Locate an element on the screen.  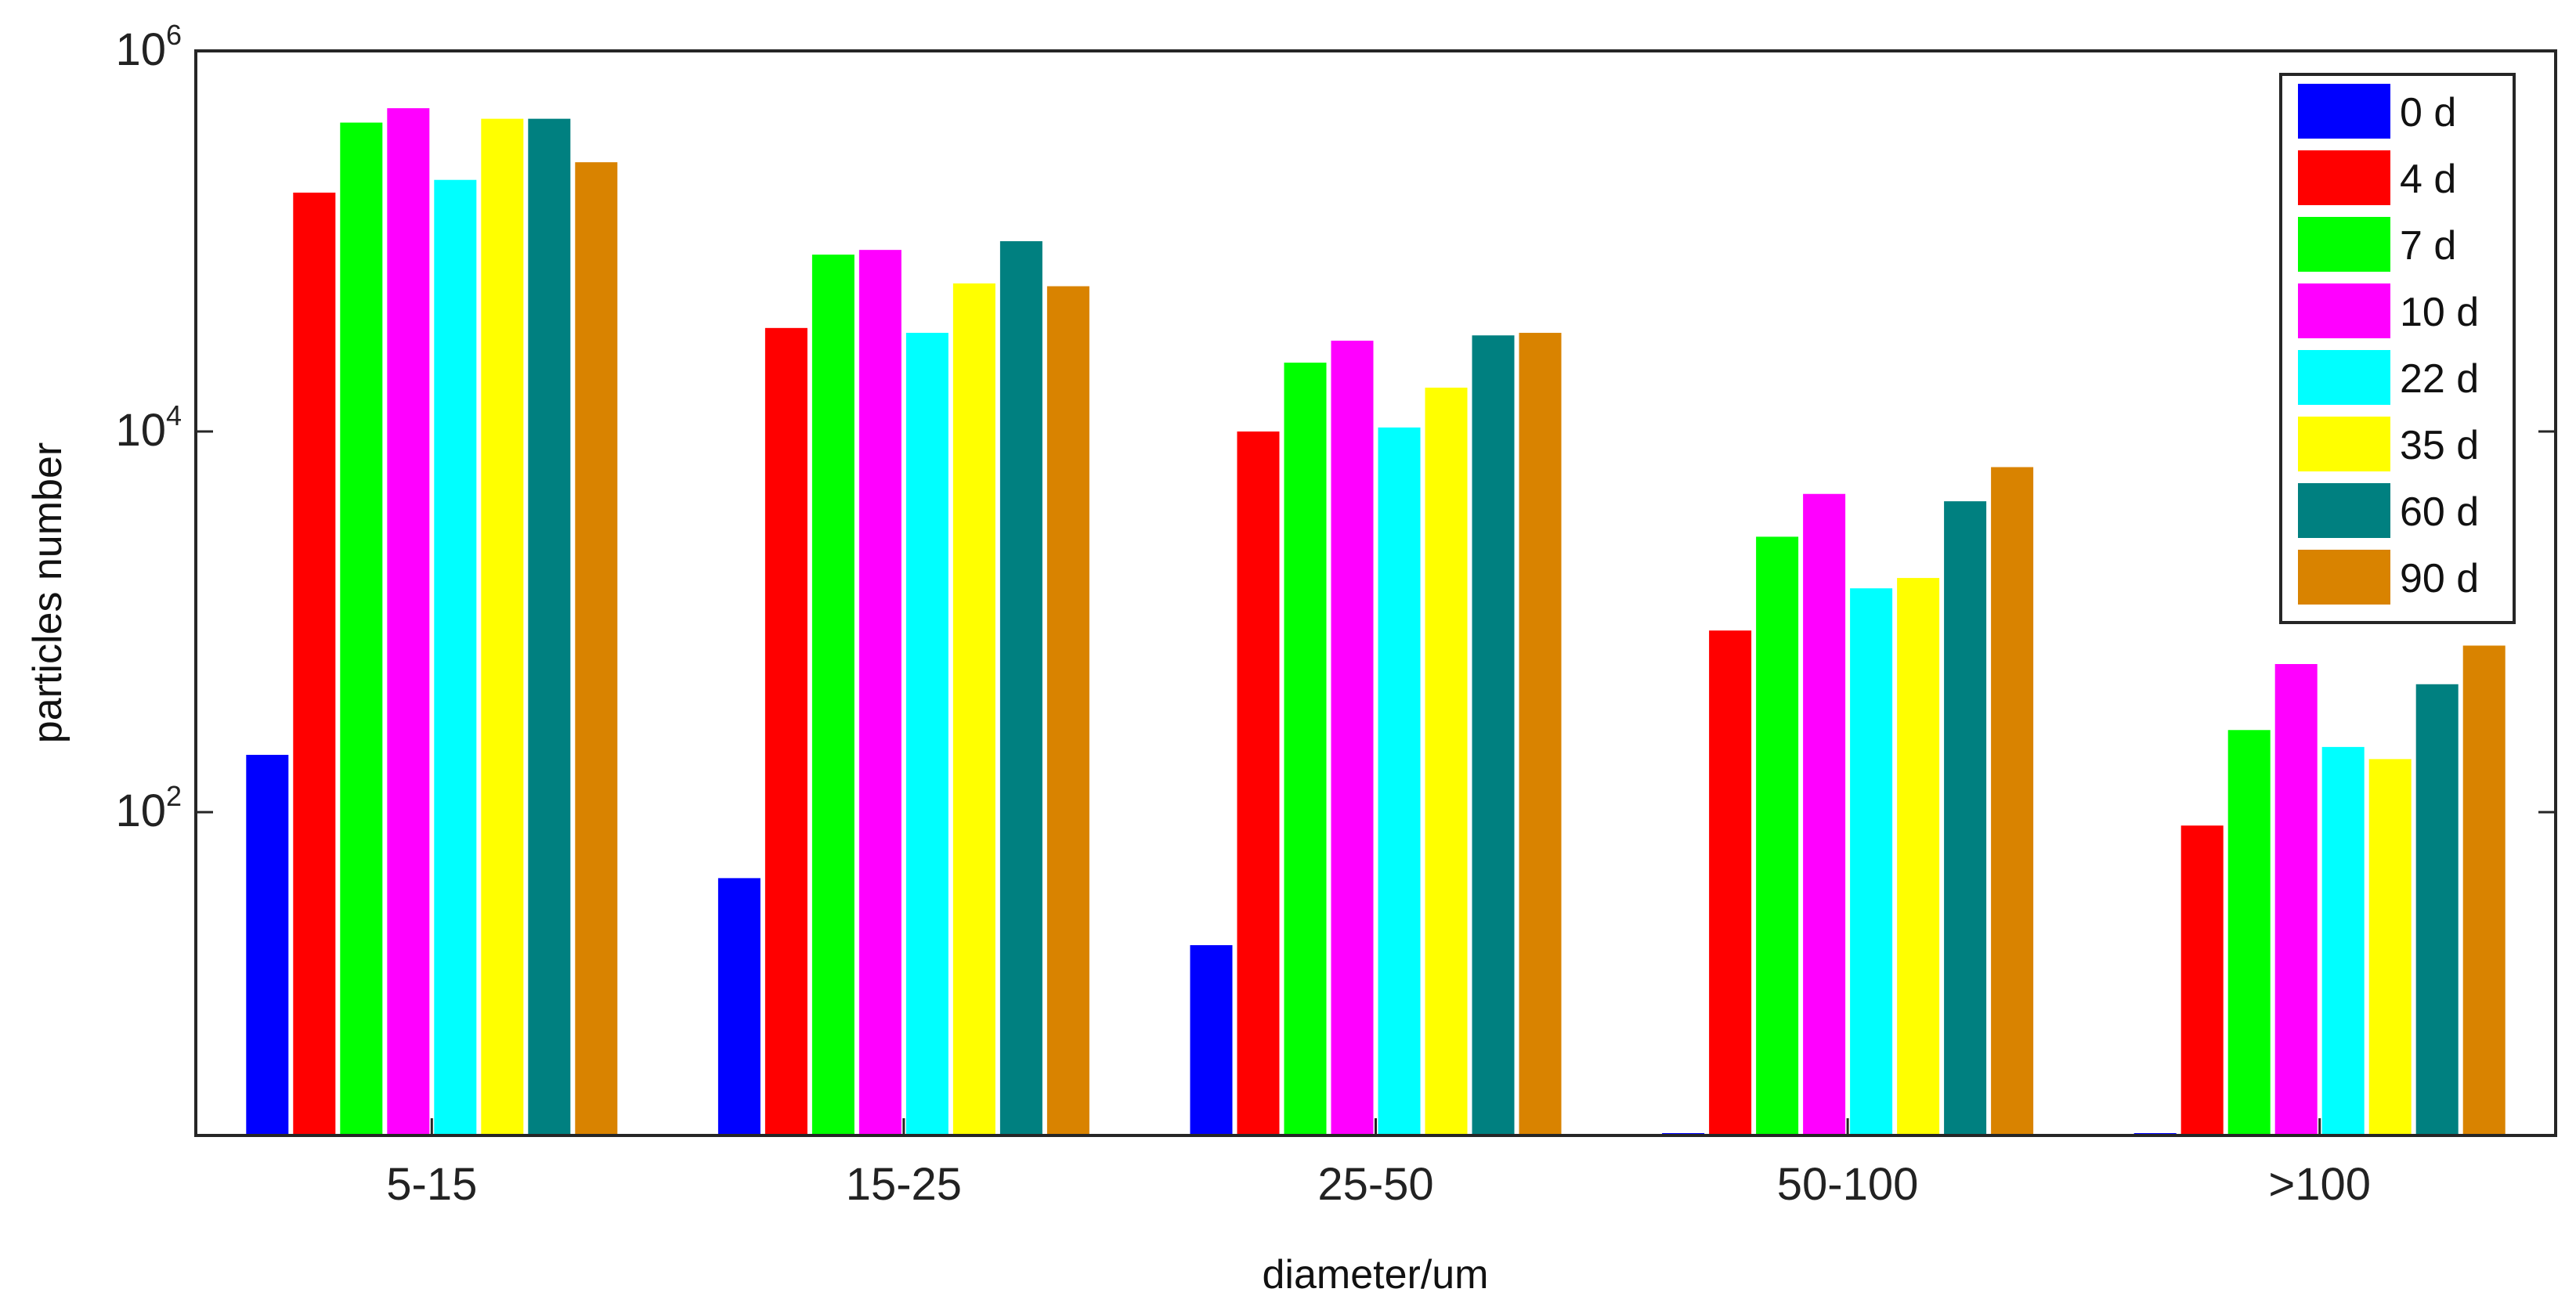
x-axis: 5-15 15-25 25-50 50-100 >100 is located at coordinates (1378, 1164).